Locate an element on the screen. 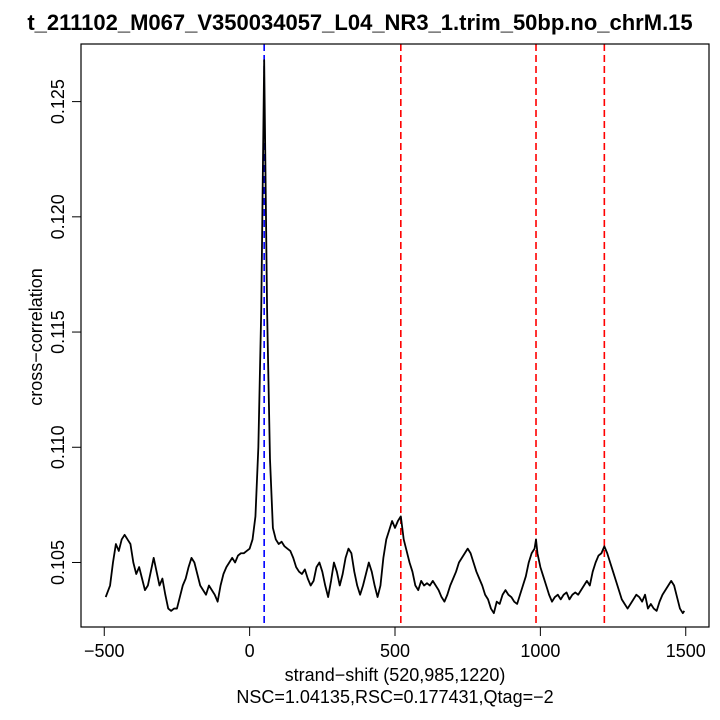 Image resolution: width=720 pixels, height=720 pixels. y-tick-label: 0.125 is located at coordinates (58, 101).